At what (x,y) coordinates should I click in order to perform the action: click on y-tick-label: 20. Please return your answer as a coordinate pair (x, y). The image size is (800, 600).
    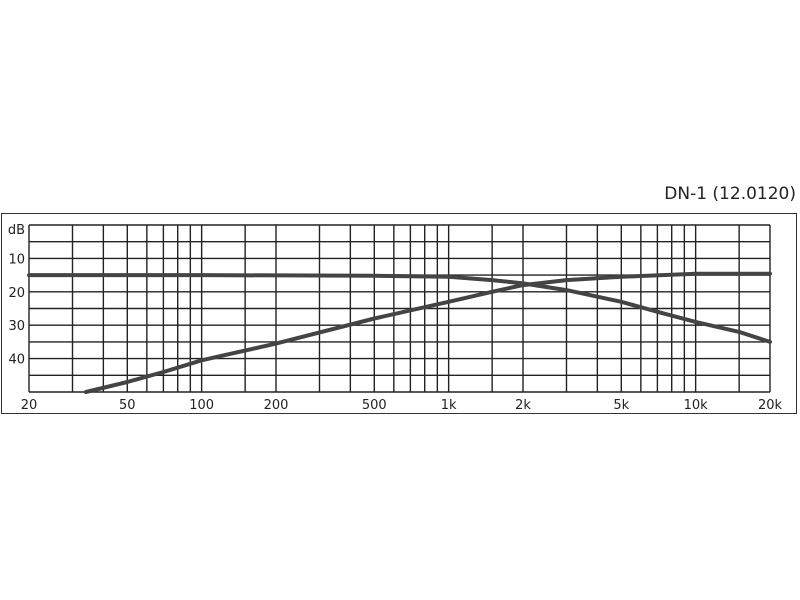
    Looking at the image, I should click on (16, 293).